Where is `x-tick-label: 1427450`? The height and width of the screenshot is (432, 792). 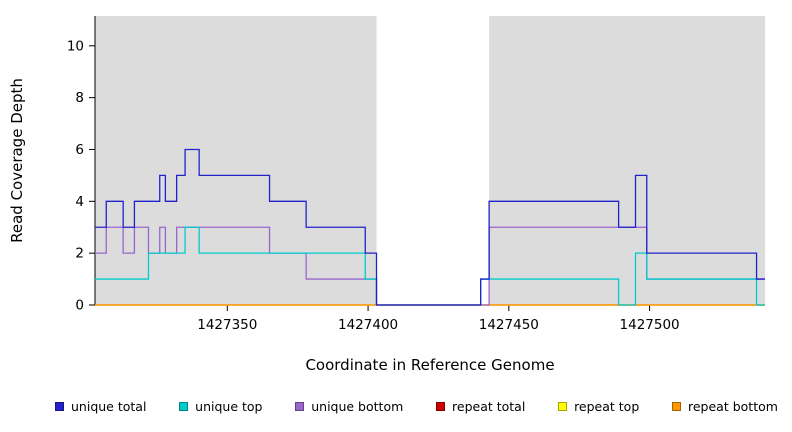
x-tick-label: 1427450 is located at coordinates (509, 325).